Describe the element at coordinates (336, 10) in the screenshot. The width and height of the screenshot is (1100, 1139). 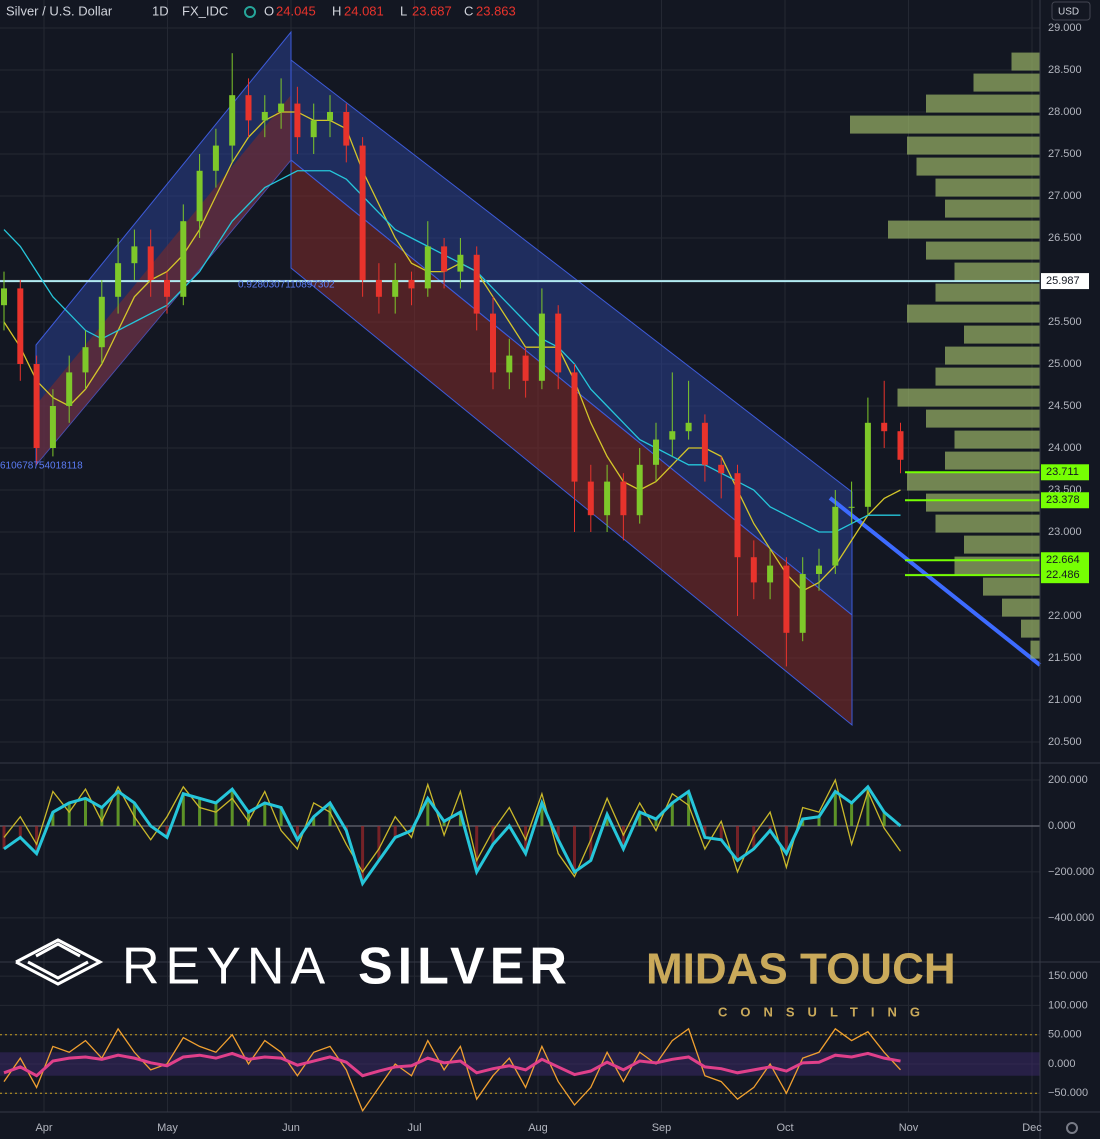
I see `ohlc-letter: H` at that location.